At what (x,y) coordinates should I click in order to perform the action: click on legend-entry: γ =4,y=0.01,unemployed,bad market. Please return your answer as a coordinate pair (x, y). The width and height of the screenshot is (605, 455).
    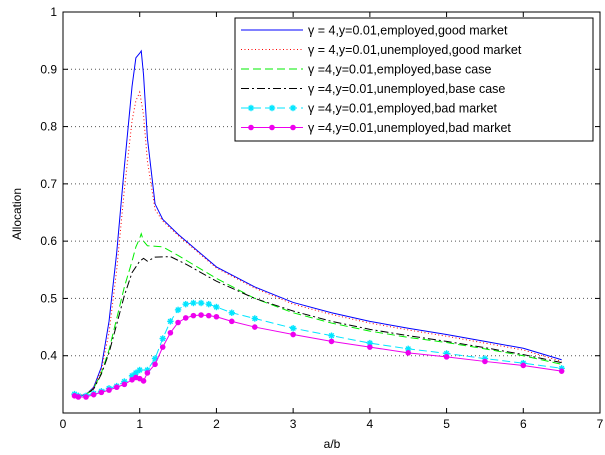
    Looking at the image, I should click on (376, 128).